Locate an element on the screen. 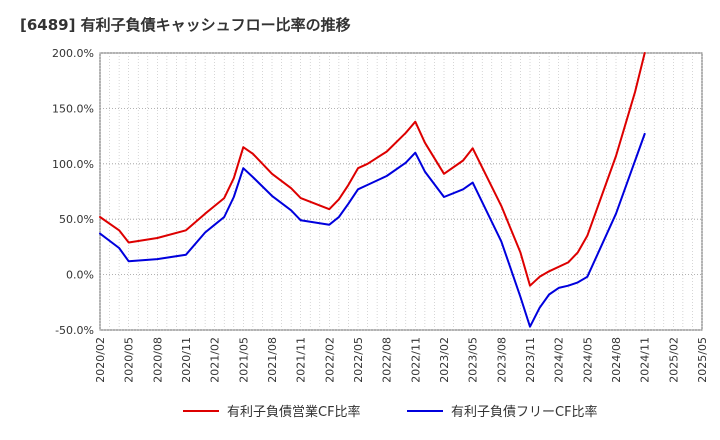  x-tick-label: 2021/08 is located at coordinates (272, 360).